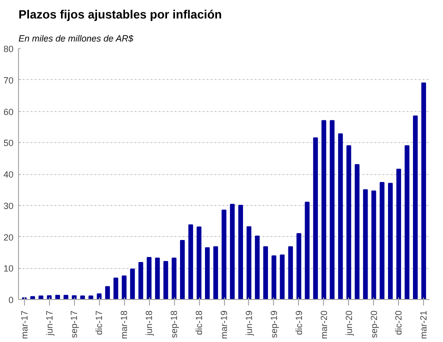 The width and height of the screenshot is (443, 342). Describe the element at coordinates (8, 111) in the screenshot. I see `y-tick-label: 60` at that location.